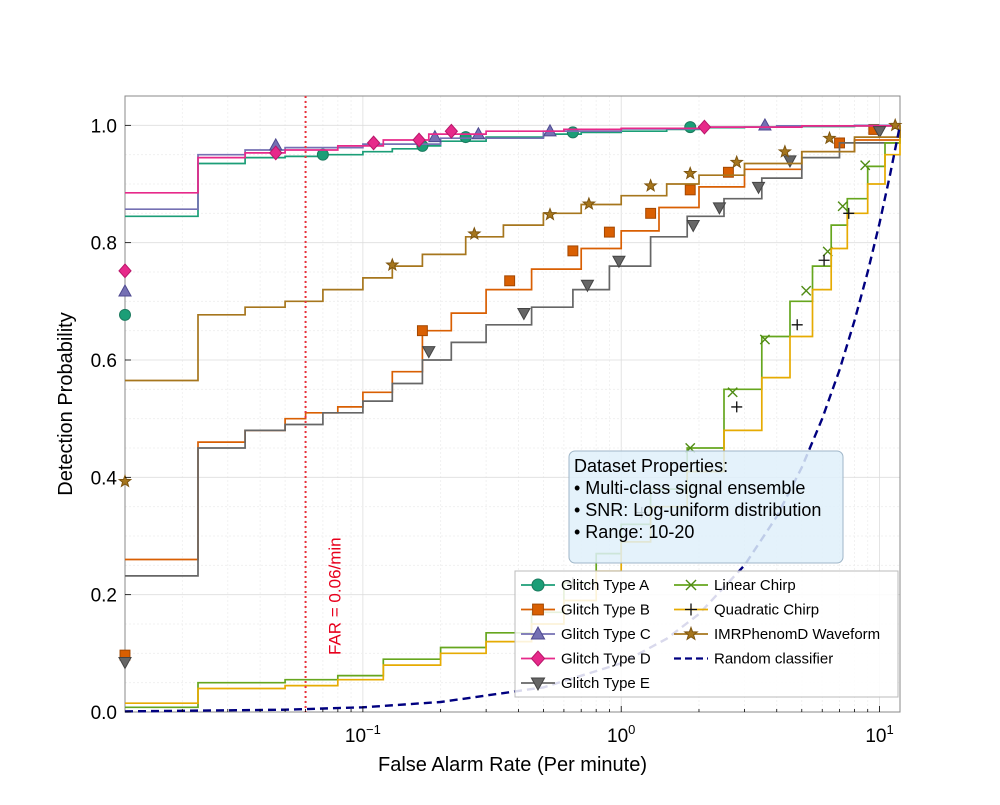 The height and width of the screenshot is (805, 1000). I want to click on y-tick-label: 0.6, so click(104, 361).